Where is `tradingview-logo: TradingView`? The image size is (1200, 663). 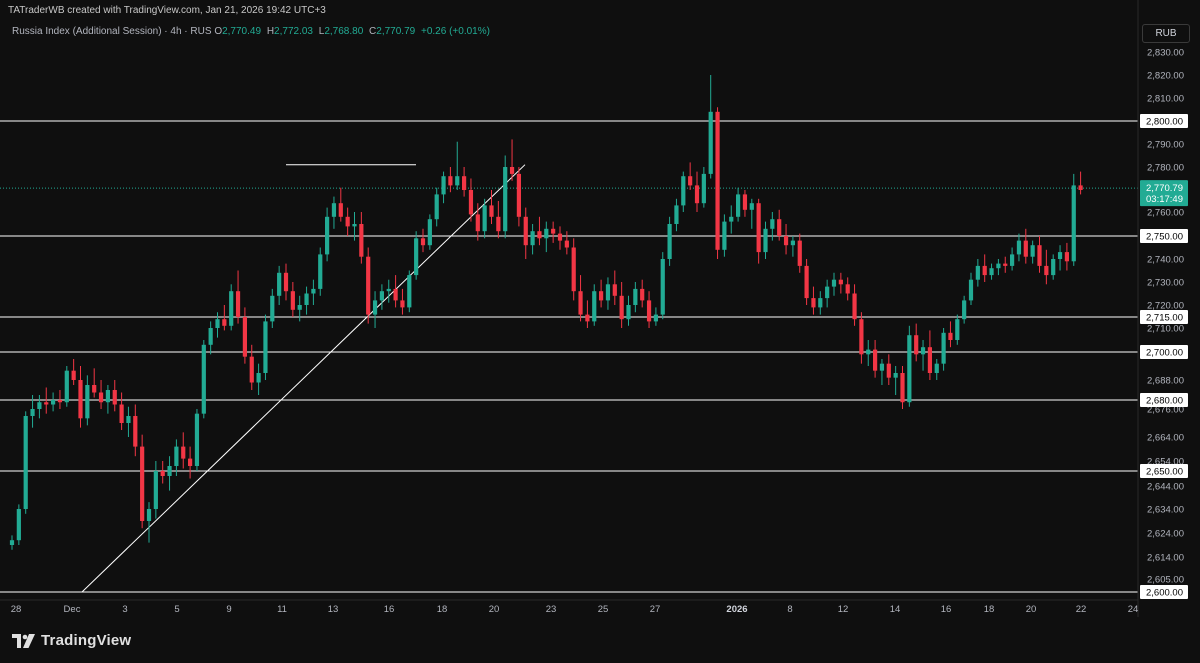 tradingview-logo: TradingView is located at coordinates (71, 640).